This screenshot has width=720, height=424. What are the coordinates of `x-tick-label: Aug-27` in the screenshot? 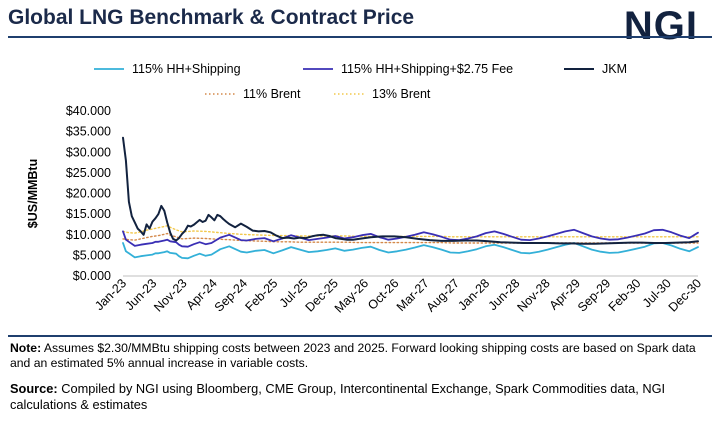 It's located at (443, 295).